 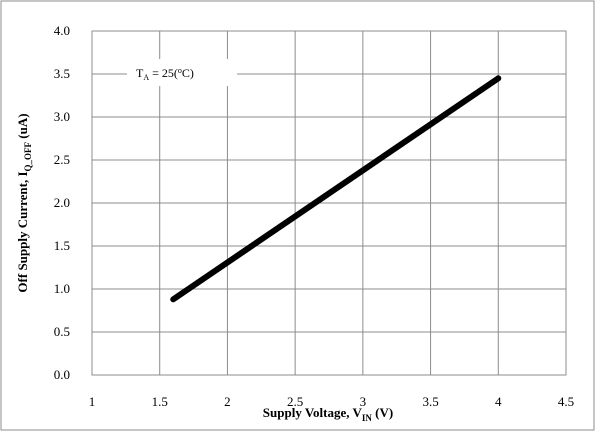 I want to click on y-tick-label: 2.5, so click(x=62, y=159).